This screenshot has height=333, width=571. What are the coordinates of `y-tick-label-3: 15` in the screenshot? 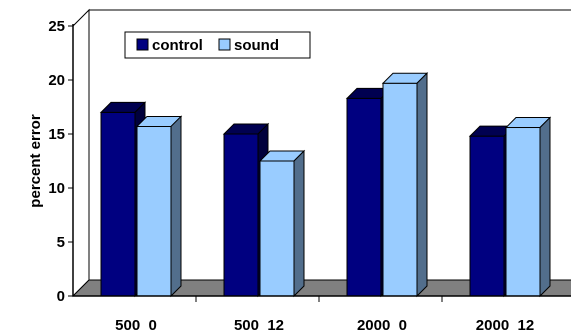 It's located at (56, 134).